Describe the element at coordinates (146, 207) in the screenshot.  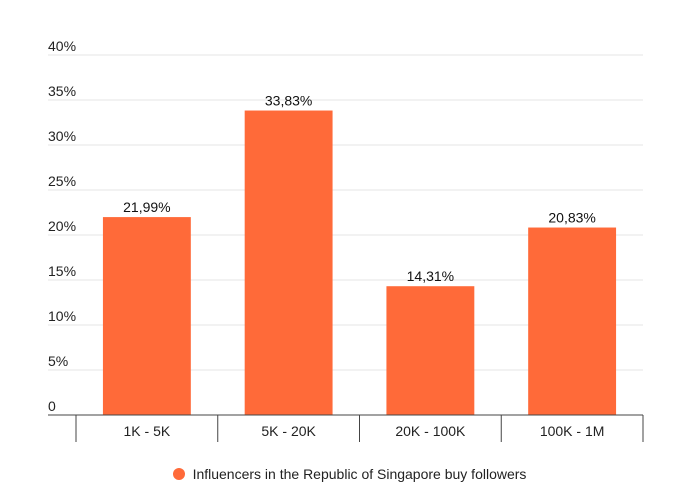
I see `data-label: 21,99%` at that location.